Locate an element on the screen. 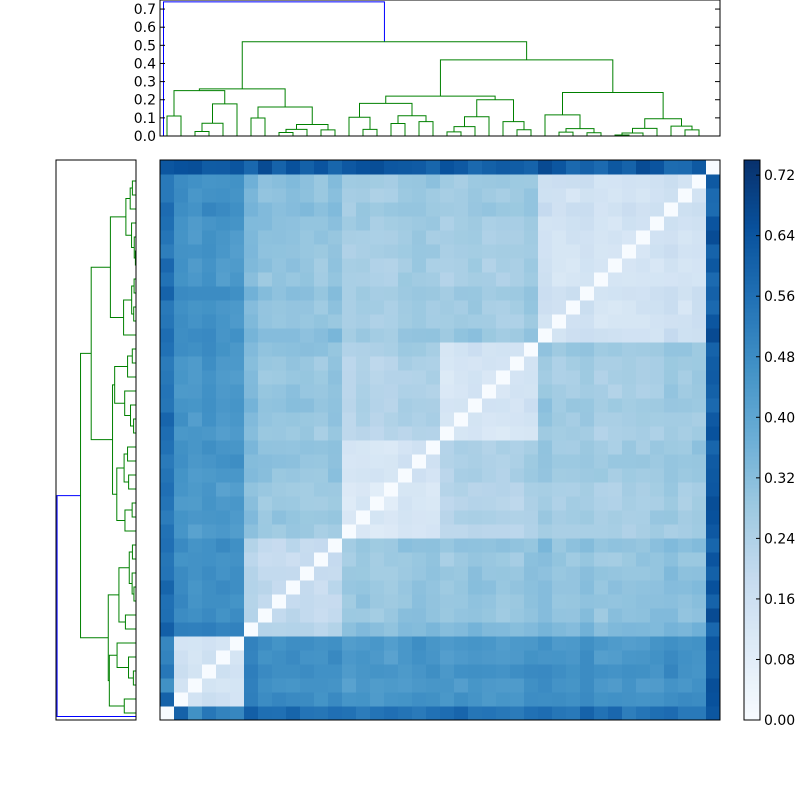  colorbar-tick-label: 0.08 is located at coordinates (779, 660).